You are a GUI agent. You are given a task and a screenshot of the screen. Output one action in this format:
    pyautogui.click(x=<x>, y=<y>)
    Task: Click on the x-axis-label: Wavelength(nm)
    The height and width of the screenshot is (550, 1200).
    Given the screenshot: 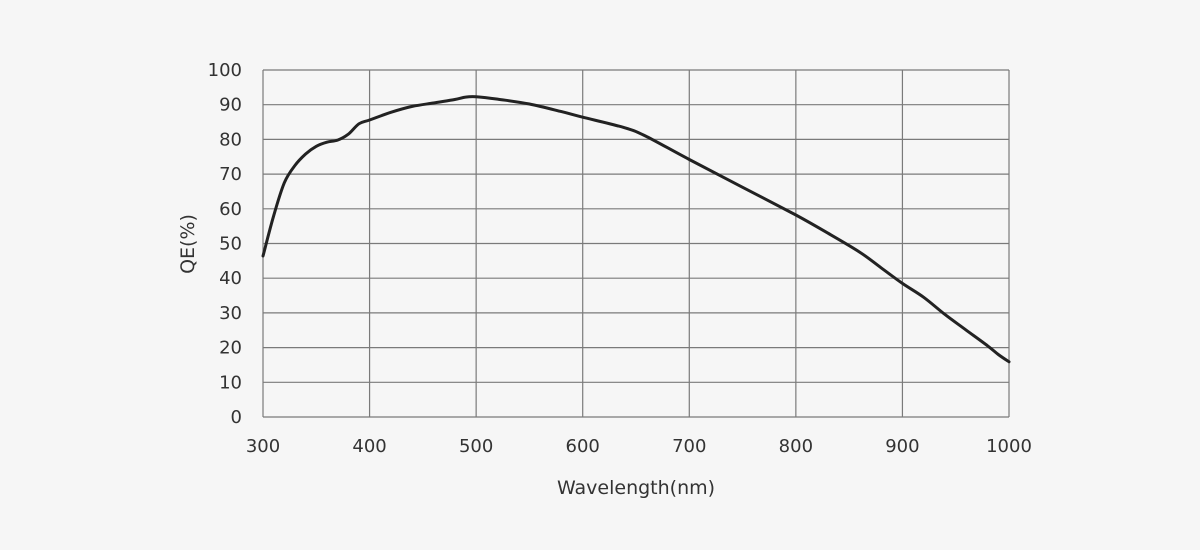 What is the action you would take?
    pyautogui.click(x=636, y=488)
    